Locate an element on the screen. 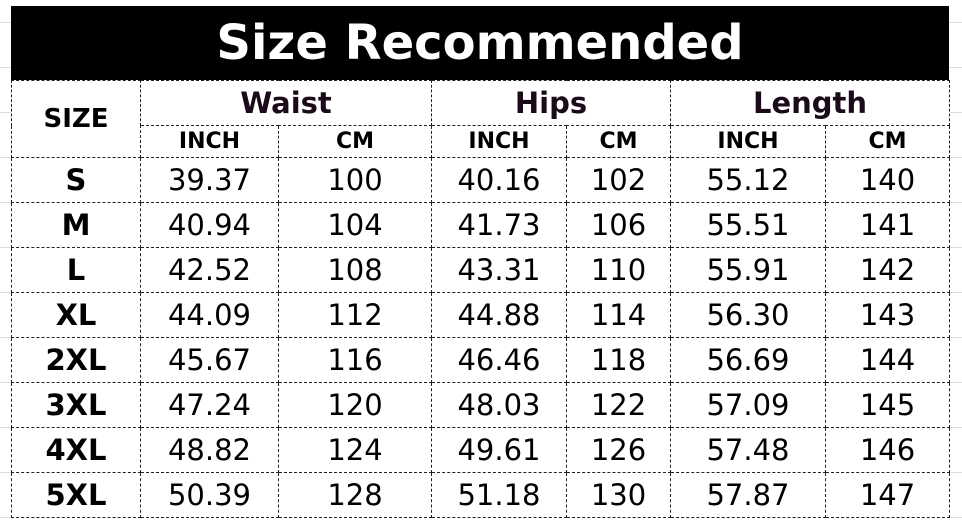 This screenshot has height=527, width=962. table-row: 4XL 48.82 124 49.61 126 57.48 146 is located at coordinates (480, 450).